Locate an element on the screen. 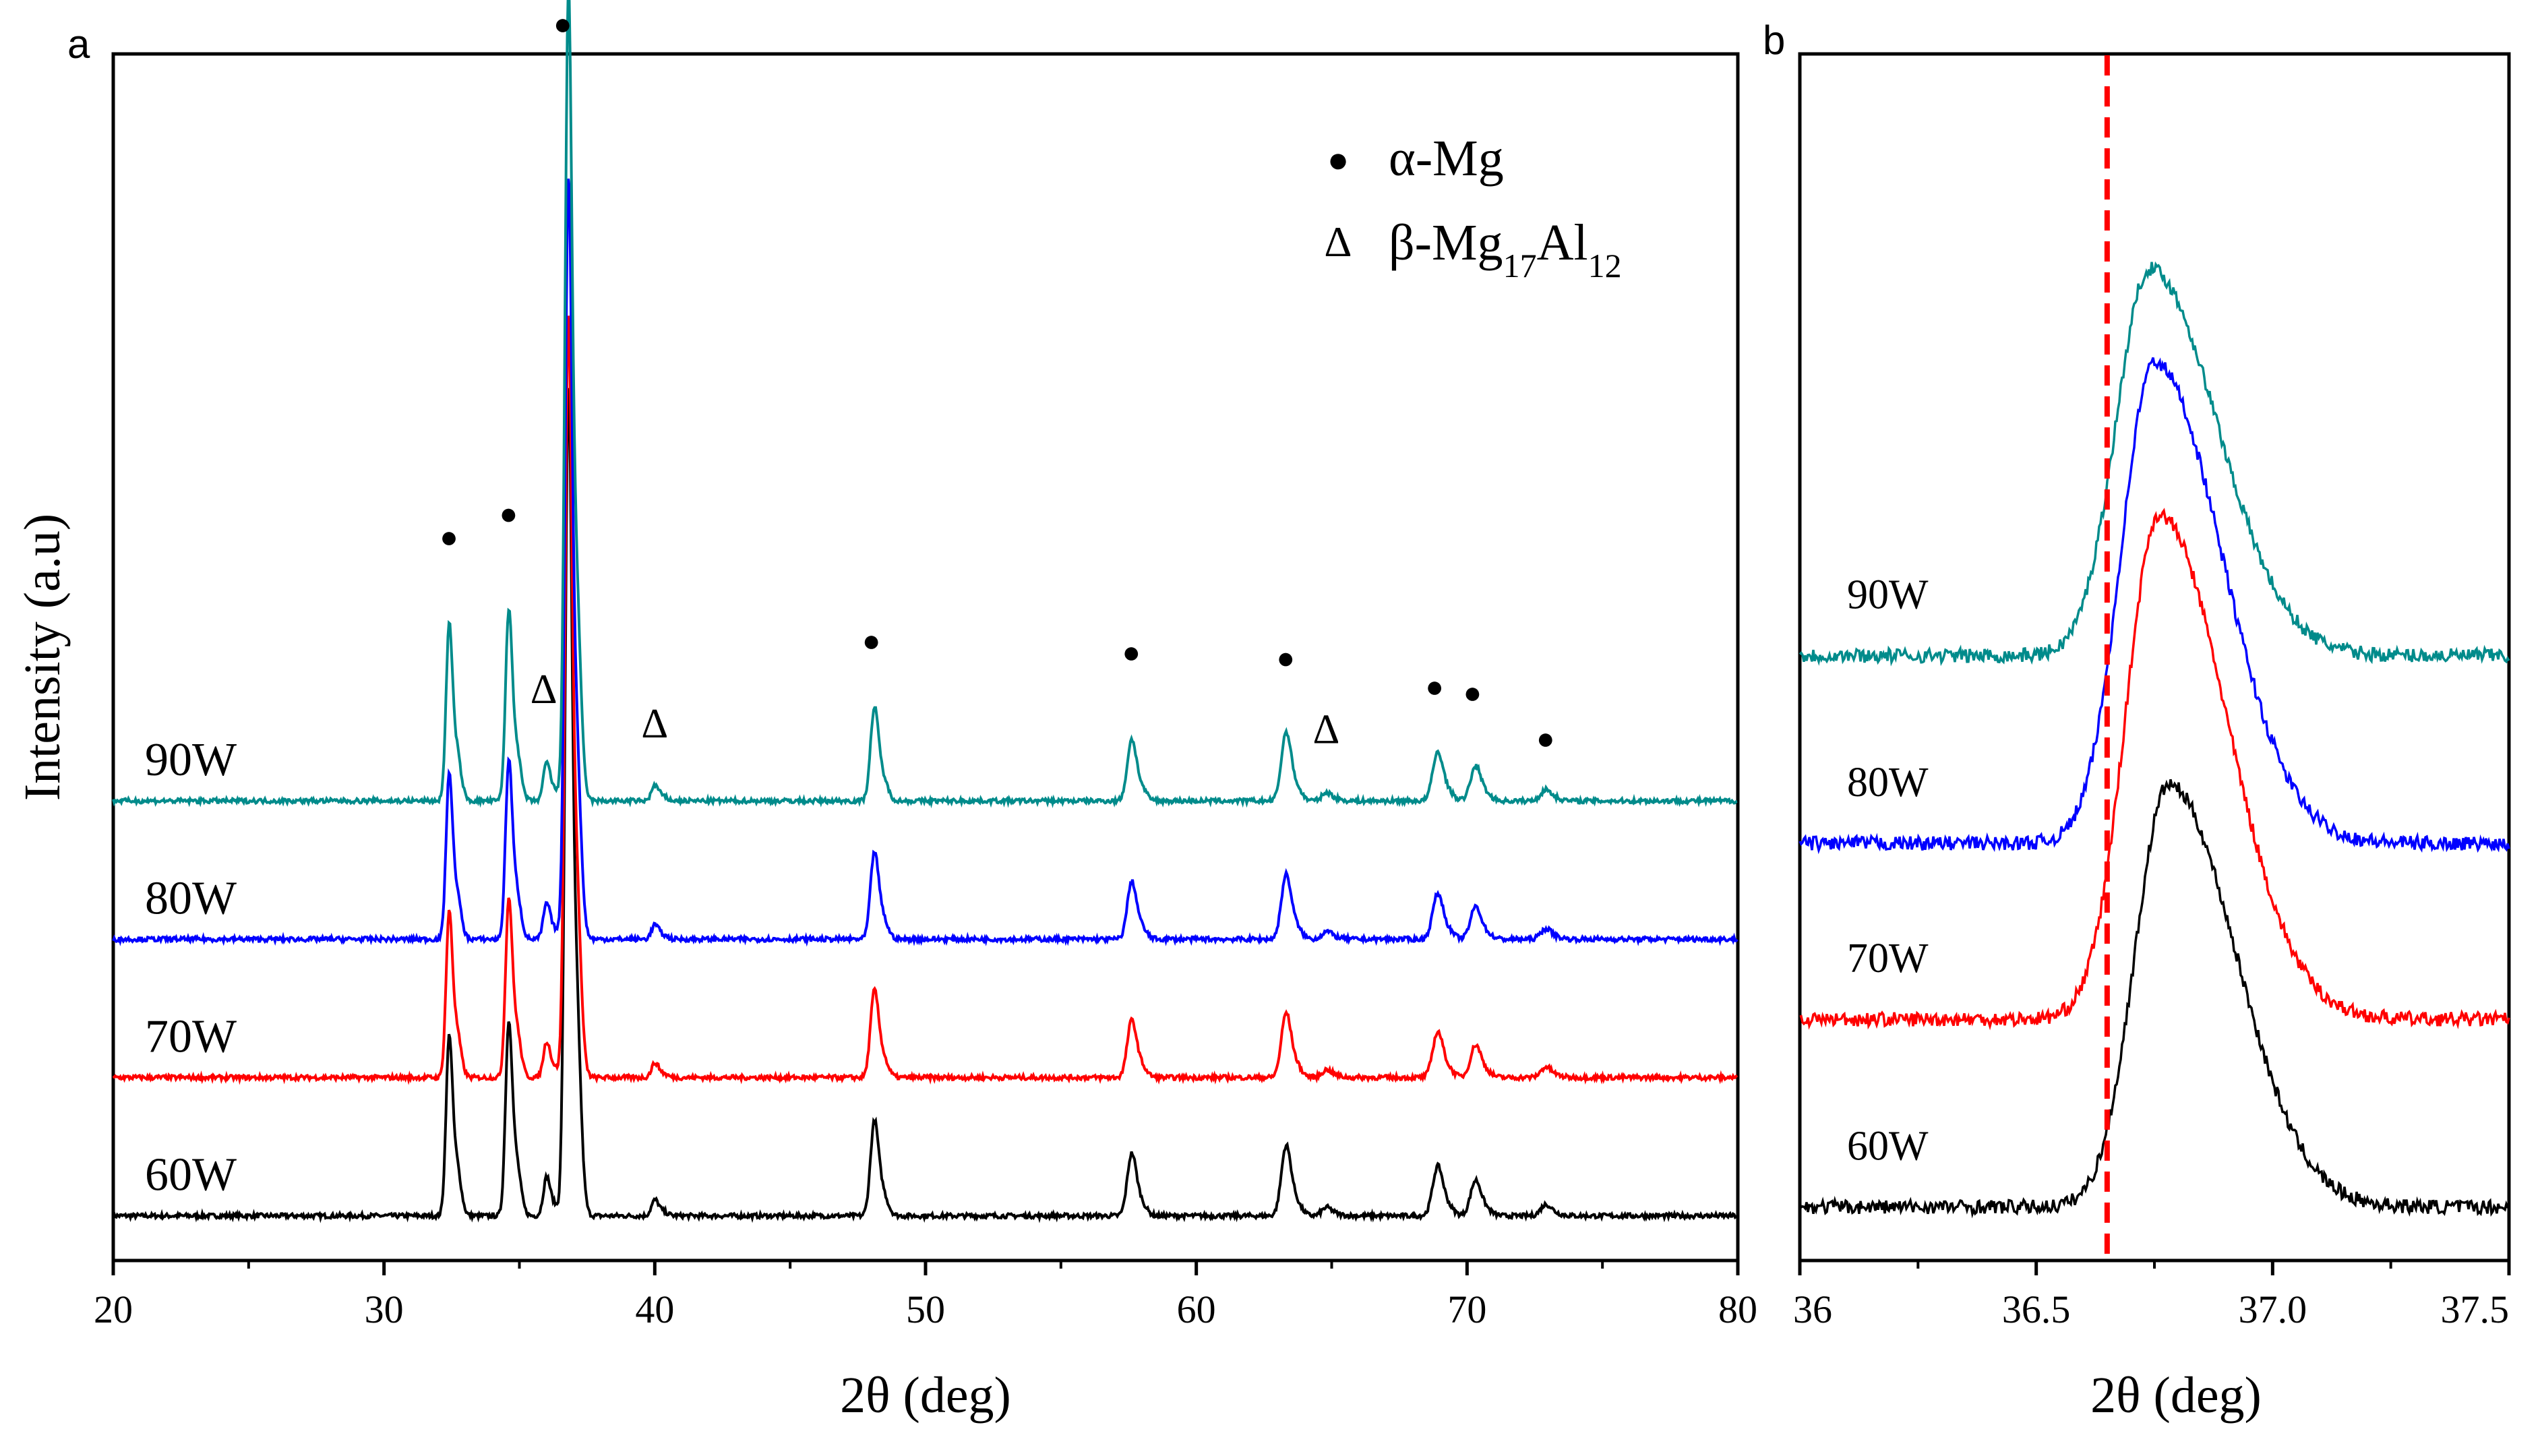  trace-b-80W is located at coordinates (2154, 606).